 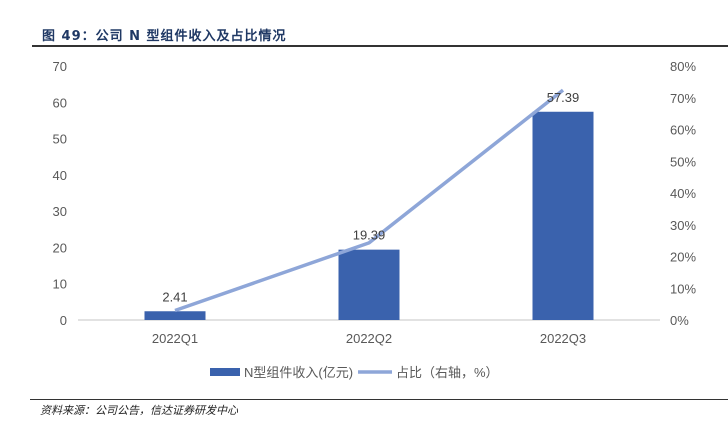 What do you see at coordinates (60, 102) in the screenshot?
I see `y-left-tick-label: 60` at bounding box center [60, 102].